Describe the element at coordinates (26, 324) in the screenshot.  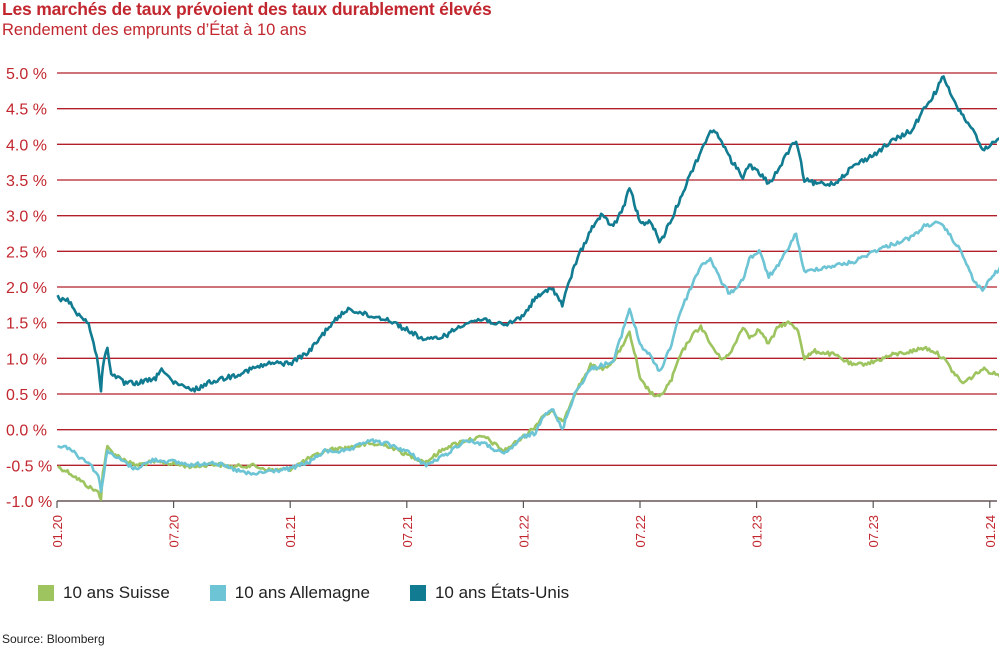
I see `y-tick-label: 1.5 %` at that location.